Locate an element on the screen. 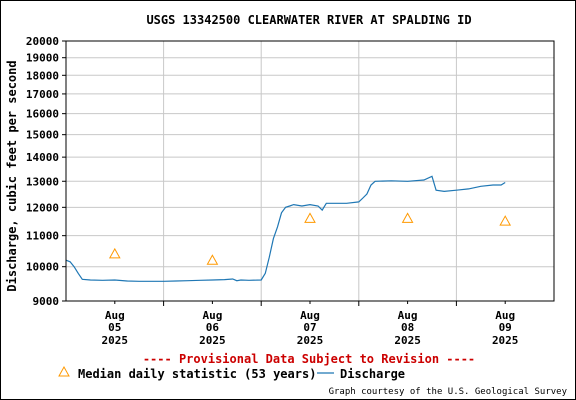 This screenshot has height=400, width=576. legend-median-triangle-icon is located at coordinates (64, 371).